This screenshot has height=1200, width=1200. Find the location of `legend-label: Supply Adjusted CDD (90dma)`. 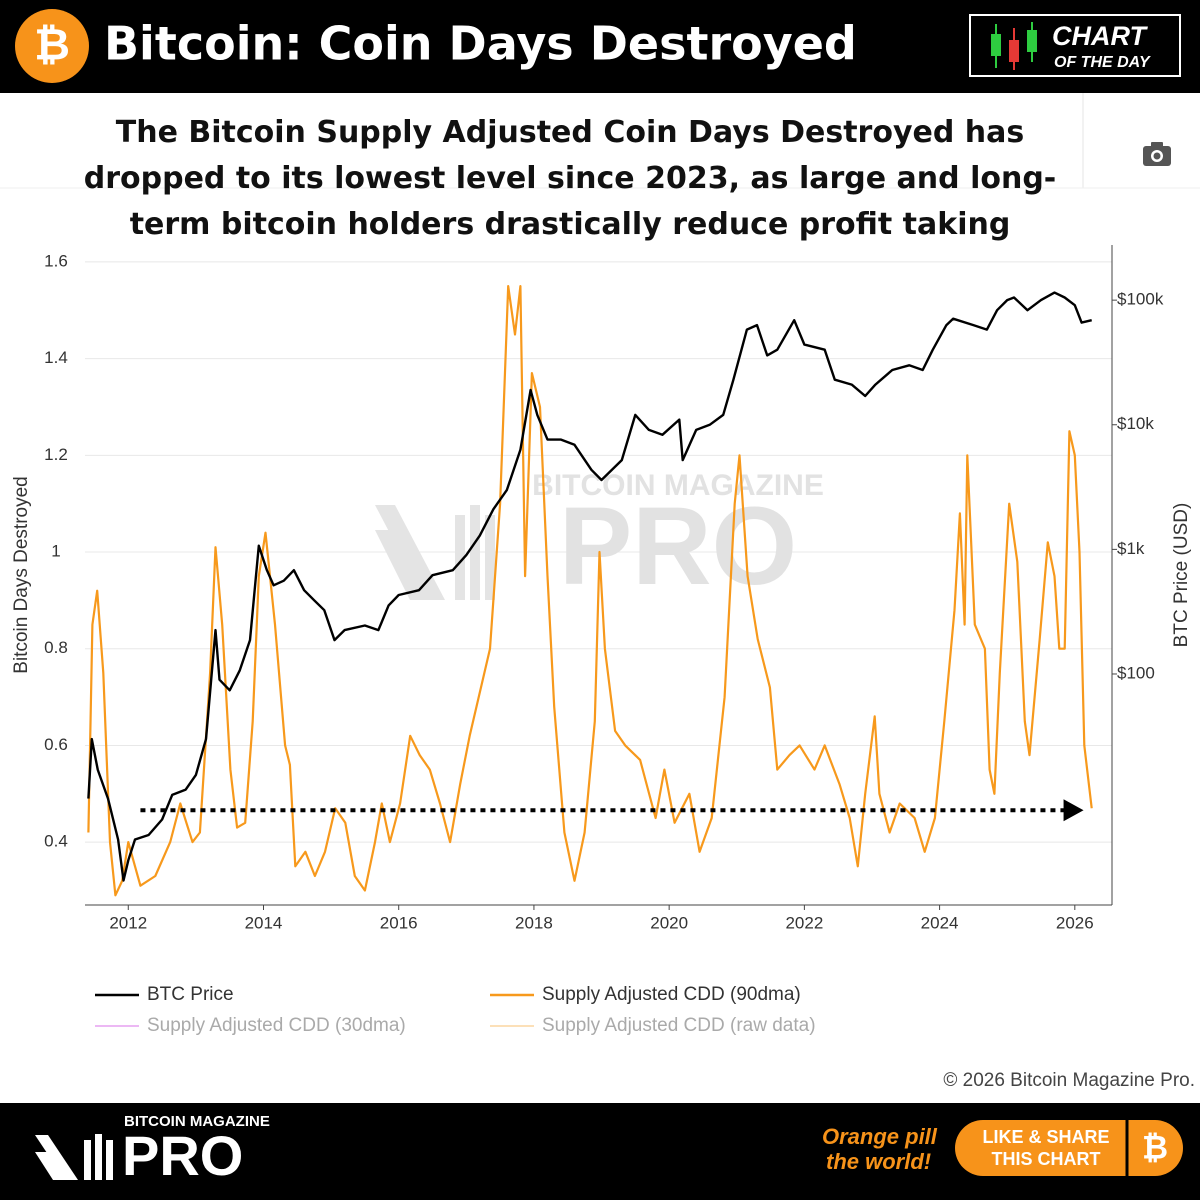

legend-label: Supply Adjusted CDD (90dma) is located at coordinates (671, 994).